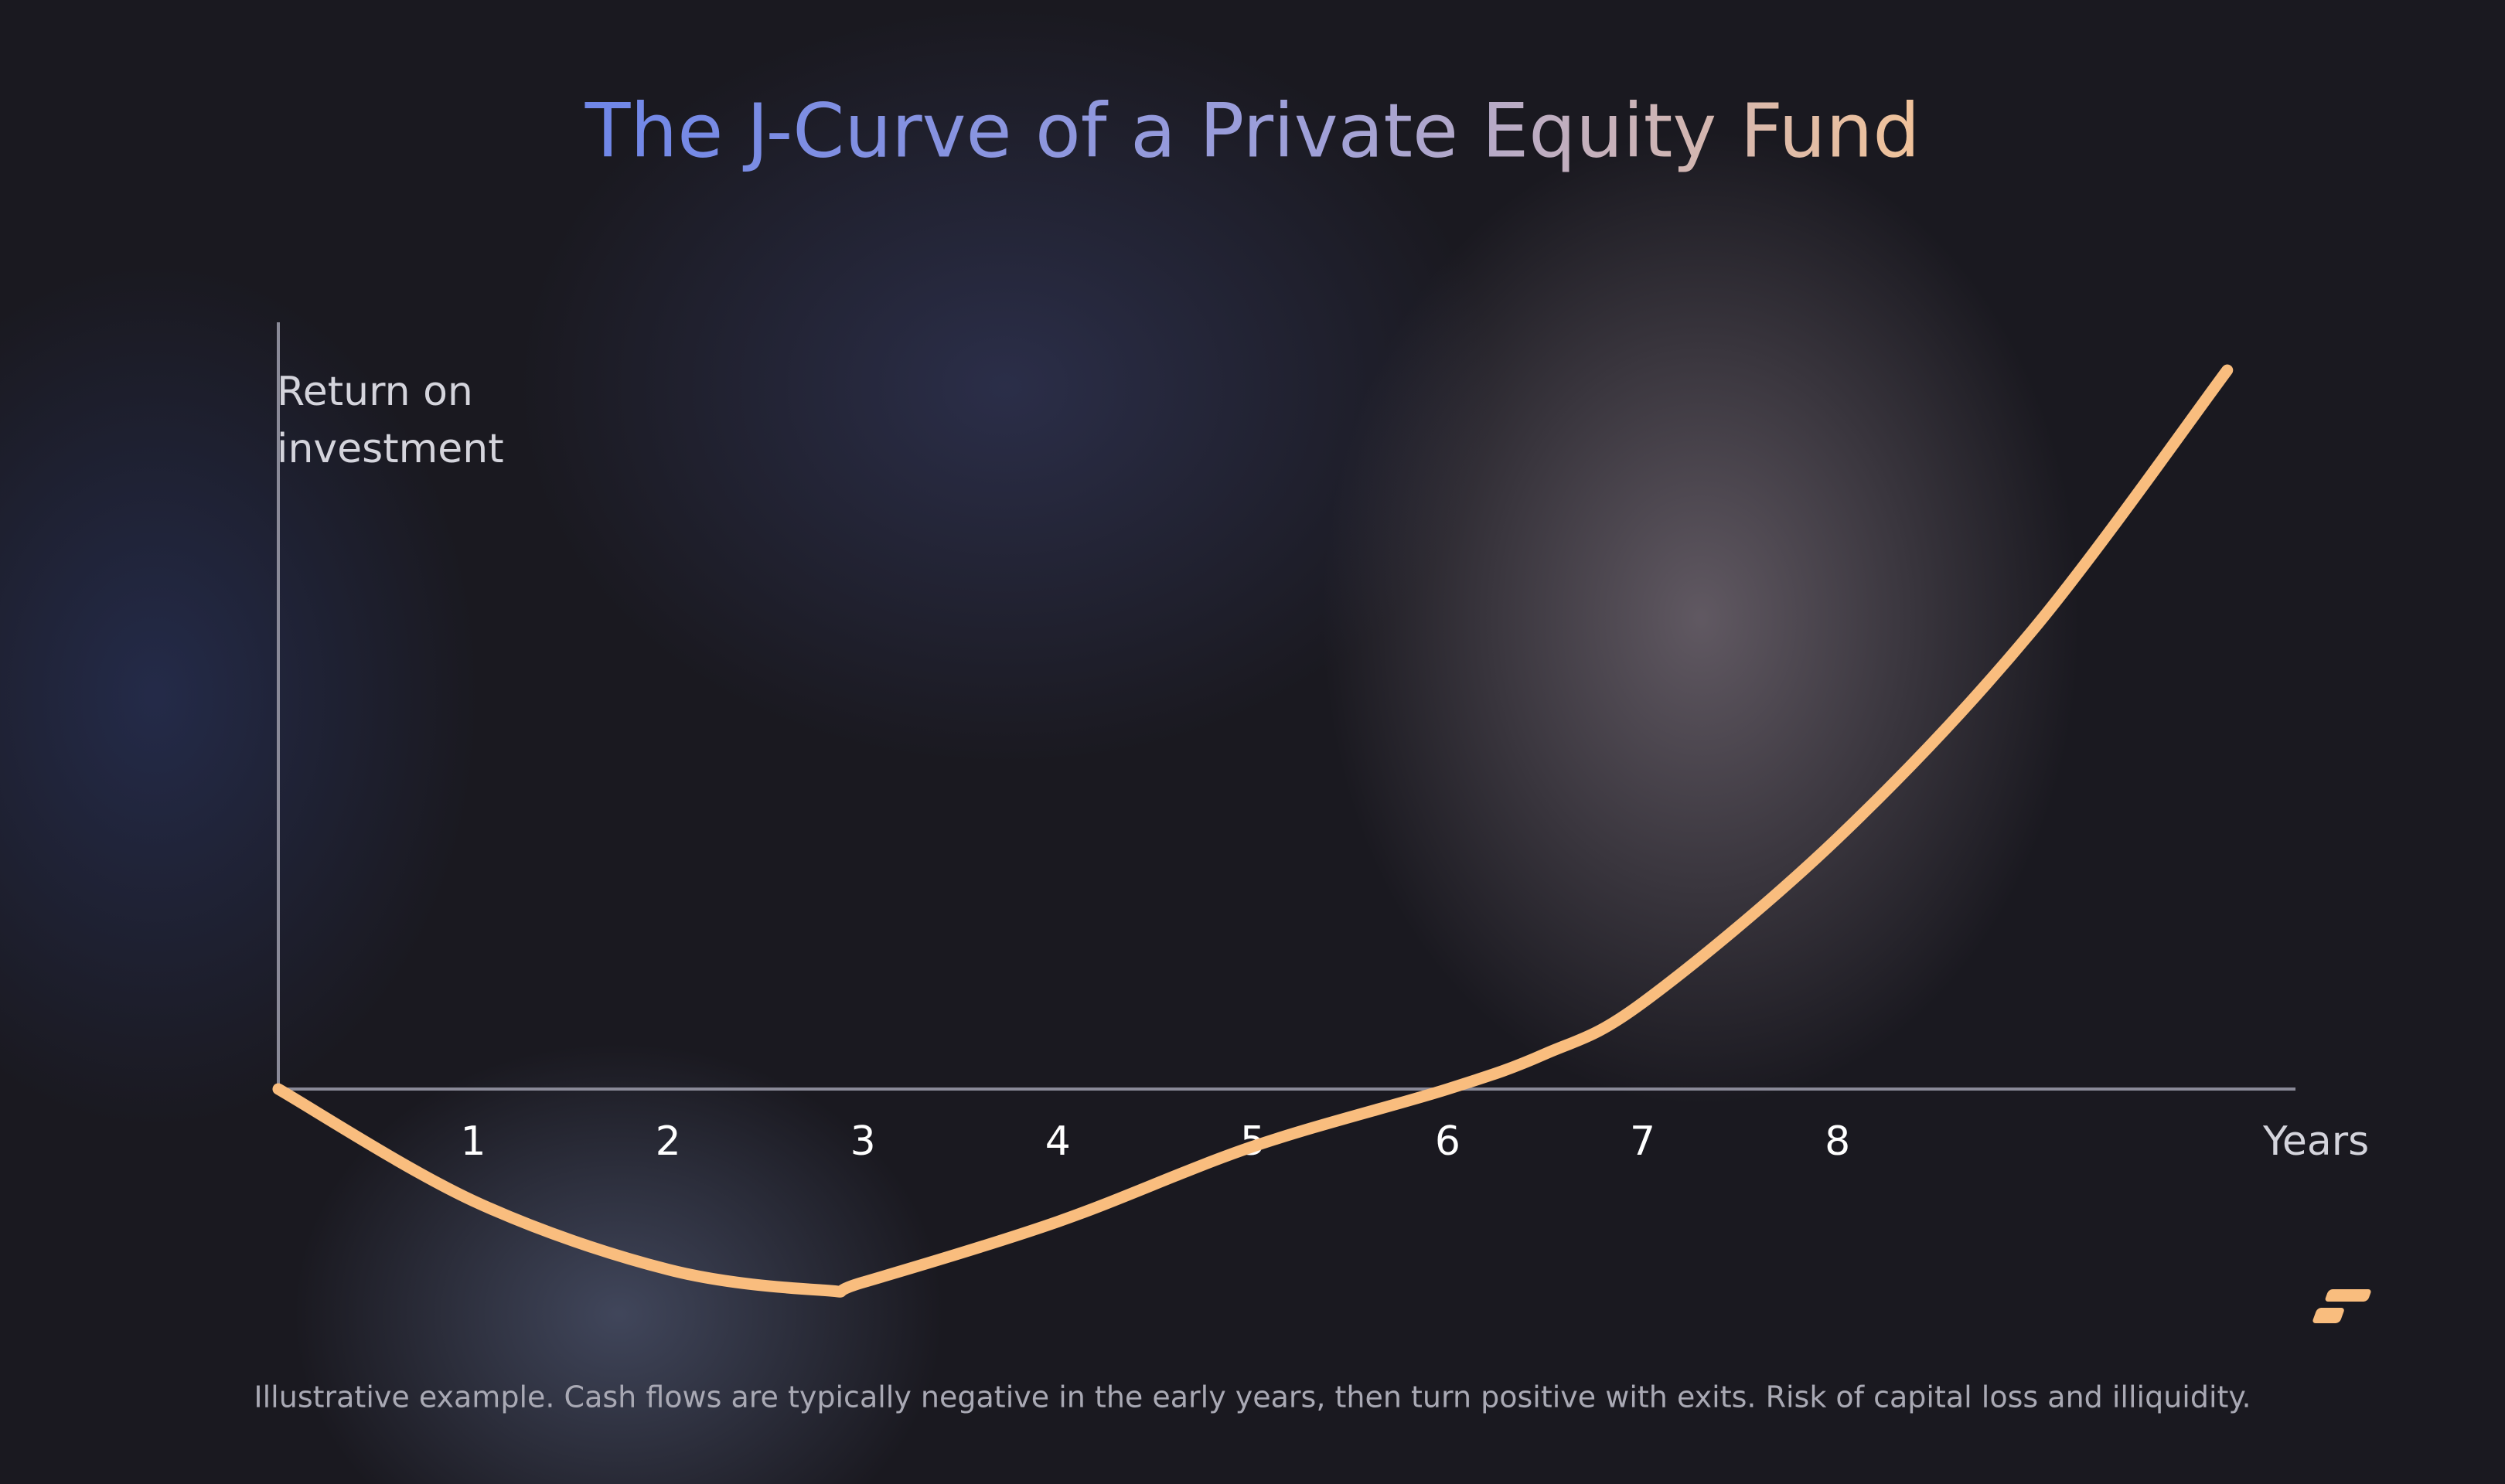  I want to click on x-axis-label: Years, so click(2315, 1141).